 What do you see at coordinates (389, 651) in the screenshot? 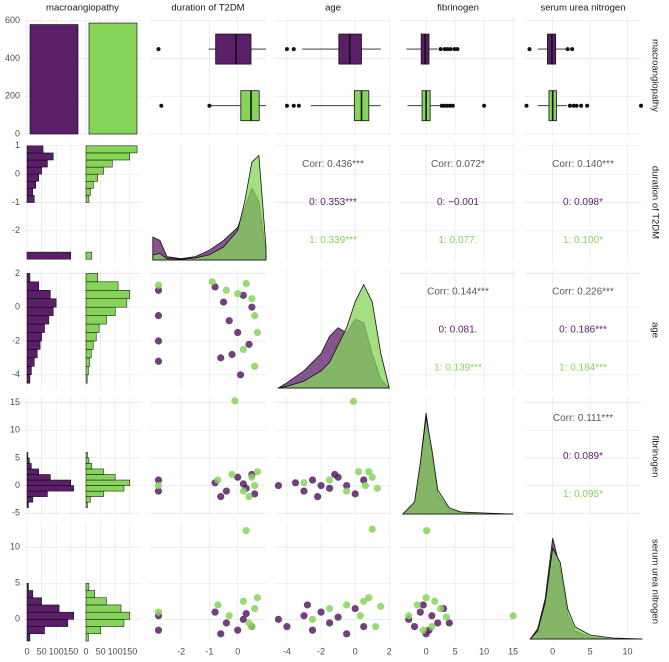
I see `x-tick-label: 2` at bounding box center [389, 651].